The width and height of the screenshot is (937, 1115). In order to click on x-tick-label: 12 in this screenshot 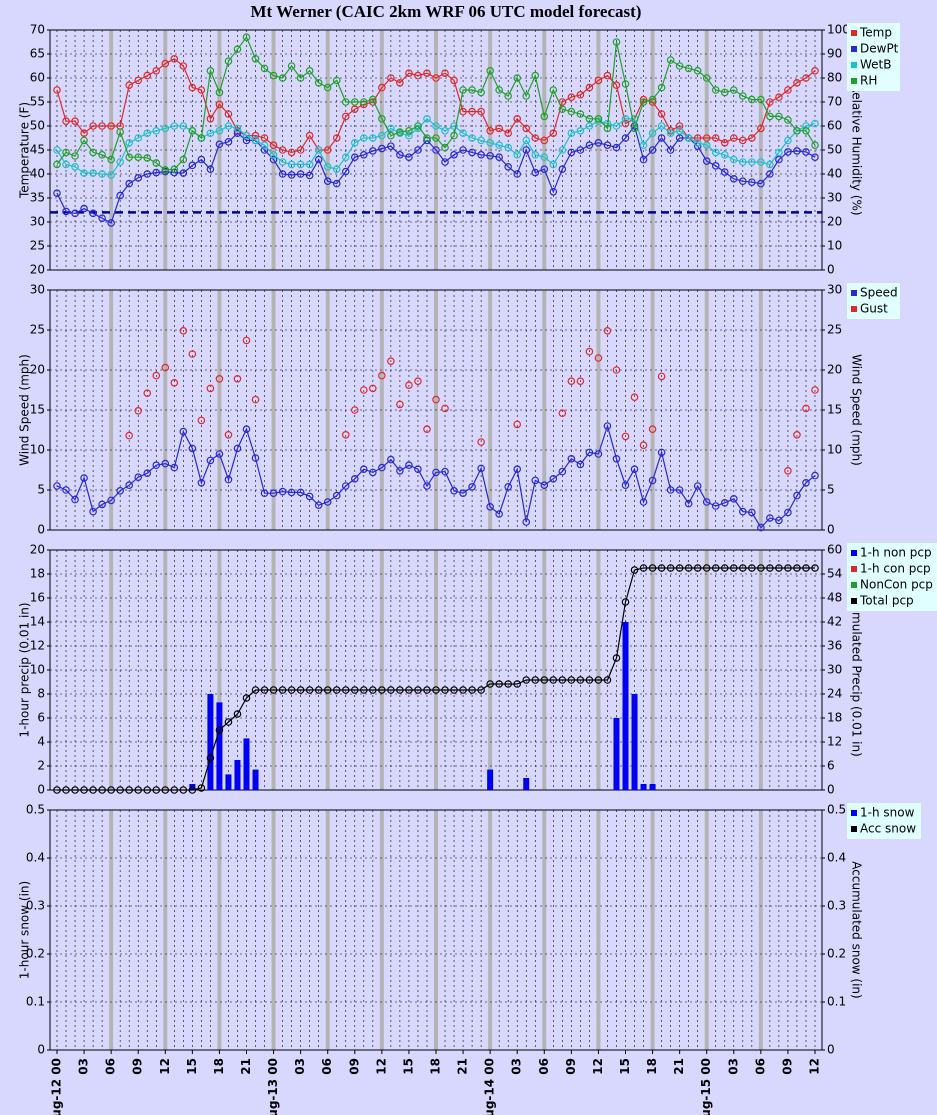, I will do `click(381, 1066)`.